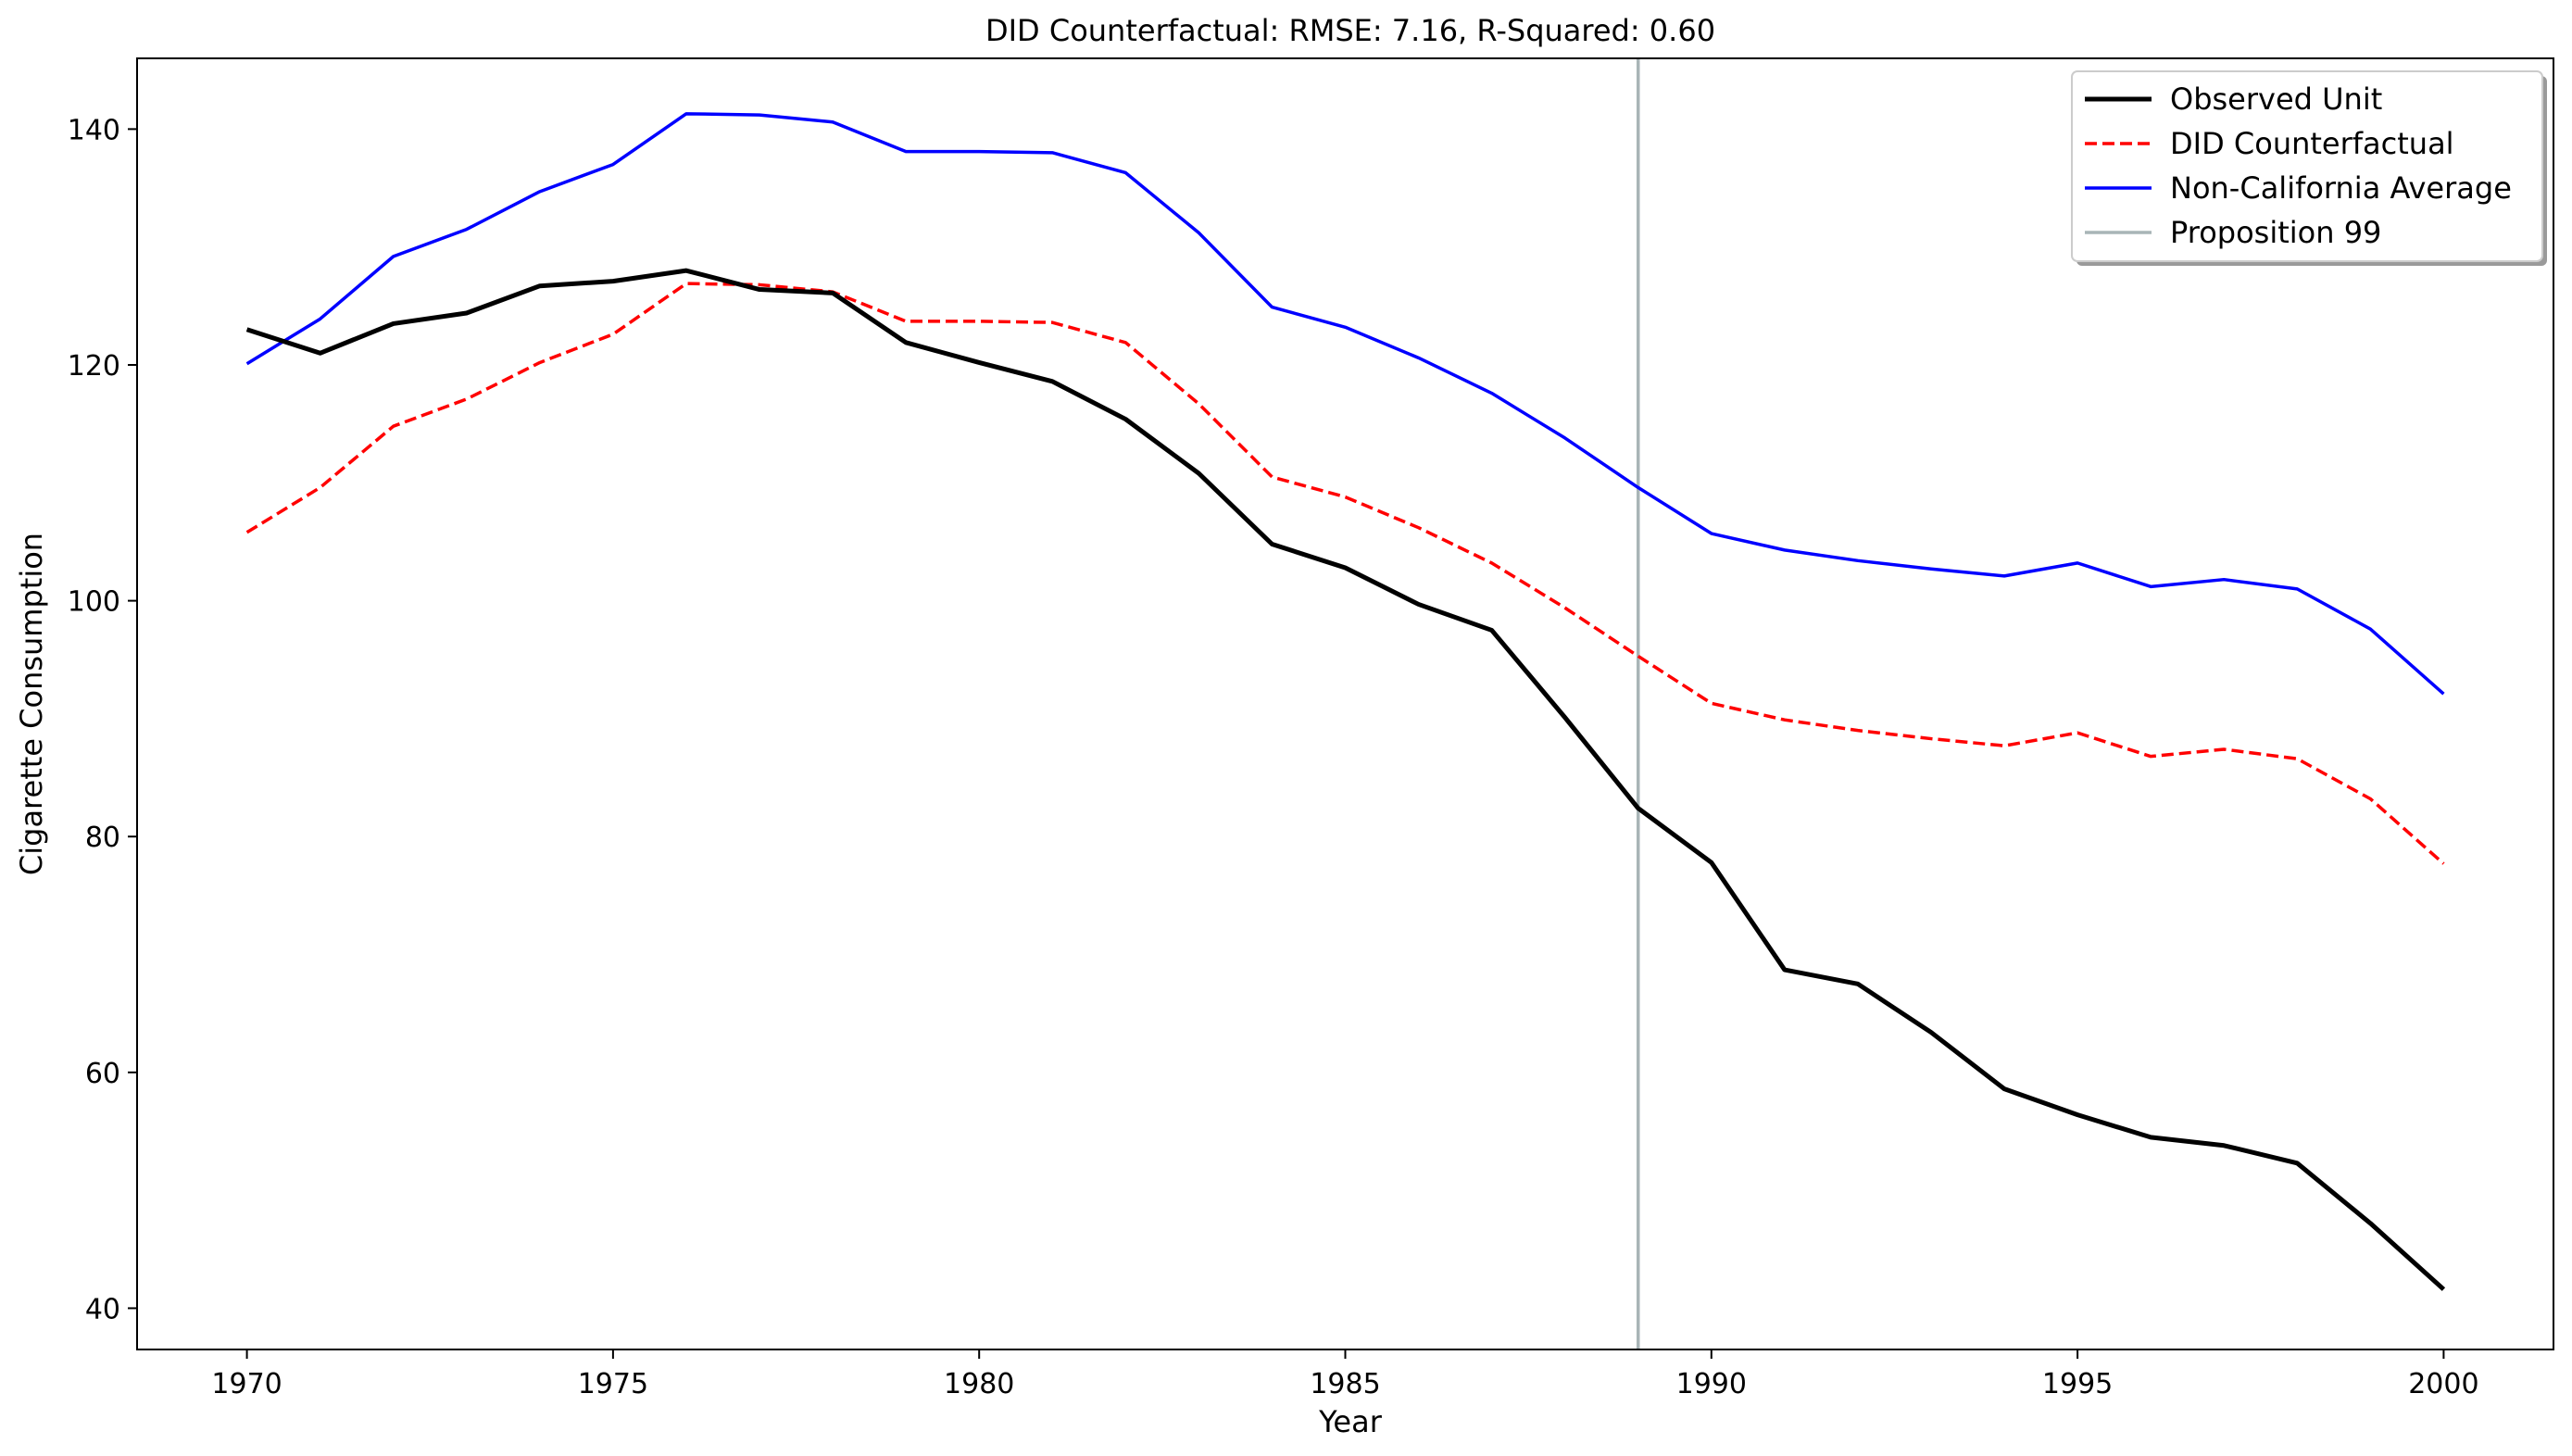 This screenshot has height=1456, width=2572. I want to click on y-tick-label: 60, so click(102, 1074).